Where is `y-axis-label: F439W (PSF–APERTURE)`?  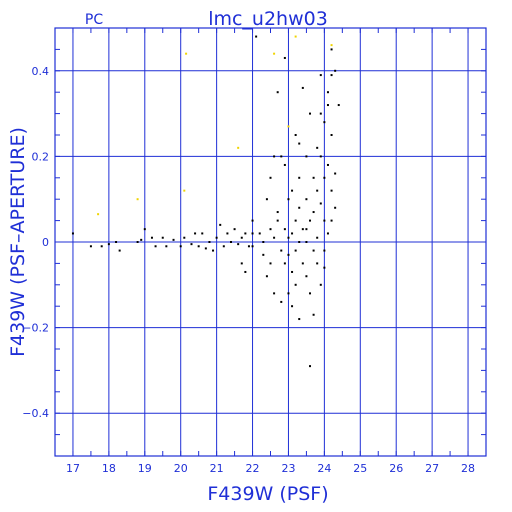
y-axis-label: F439W (PSF–APERTURE) is located at coordinates (18, 242).